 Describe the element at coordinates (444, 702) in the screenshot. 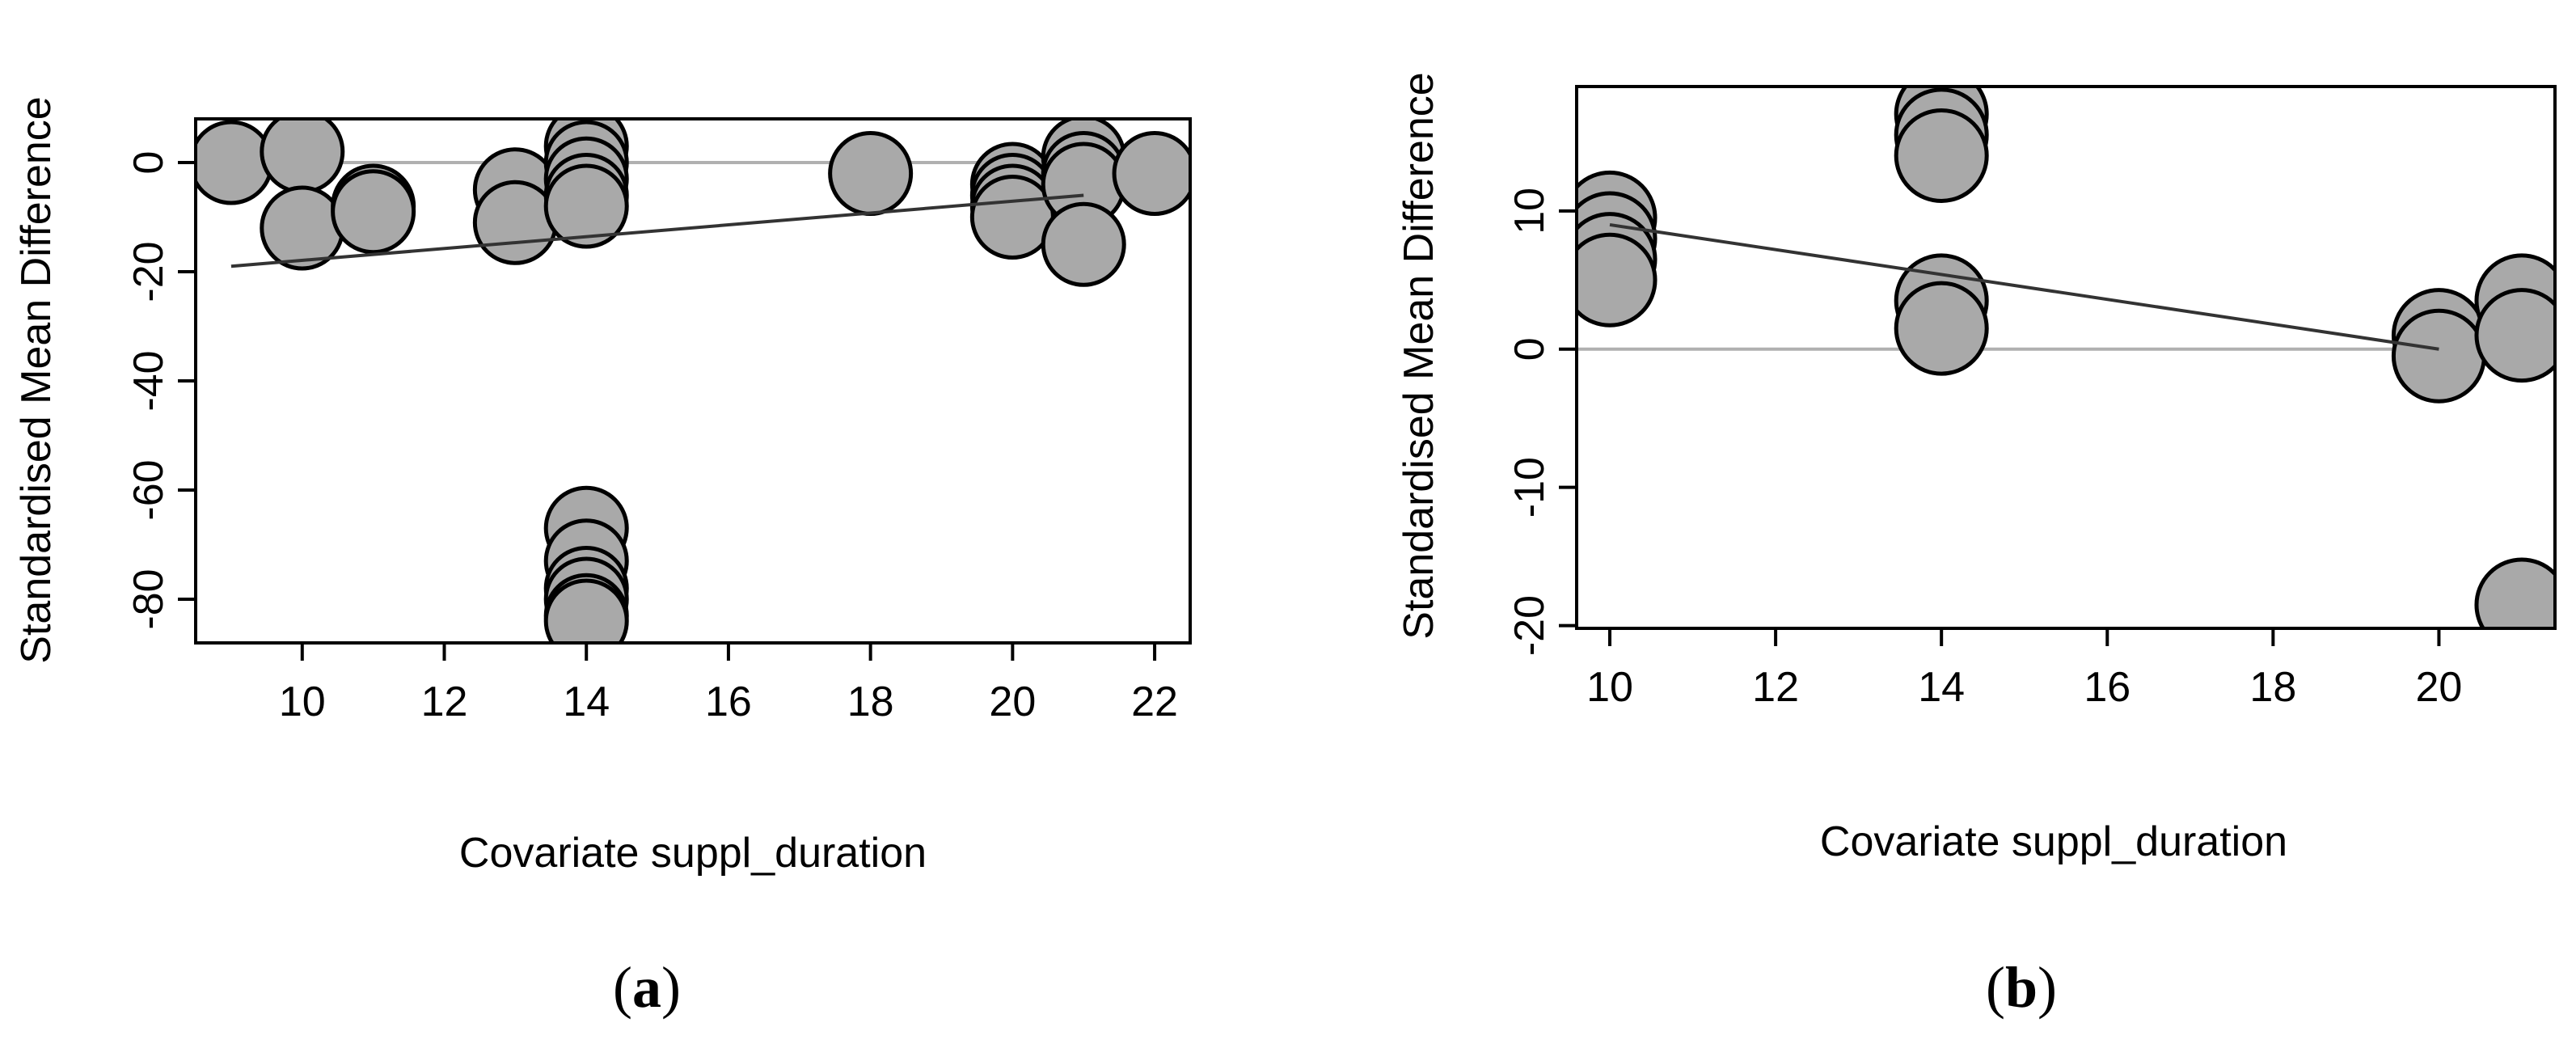

I see `a-x-tick-label: 12` at that location.